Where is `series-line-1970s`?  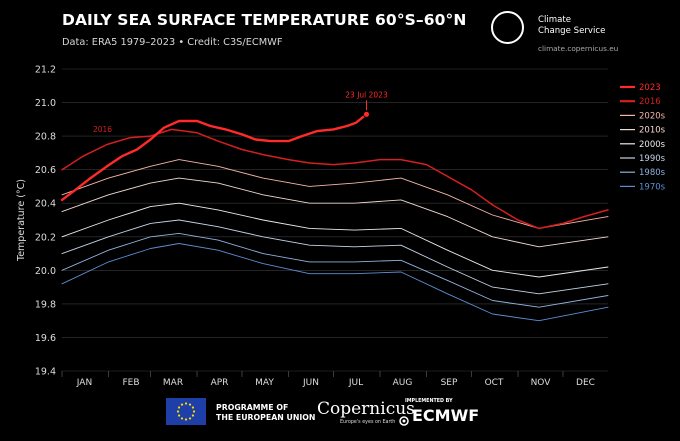 series-line-1970s is located at coordinates (335, 282).